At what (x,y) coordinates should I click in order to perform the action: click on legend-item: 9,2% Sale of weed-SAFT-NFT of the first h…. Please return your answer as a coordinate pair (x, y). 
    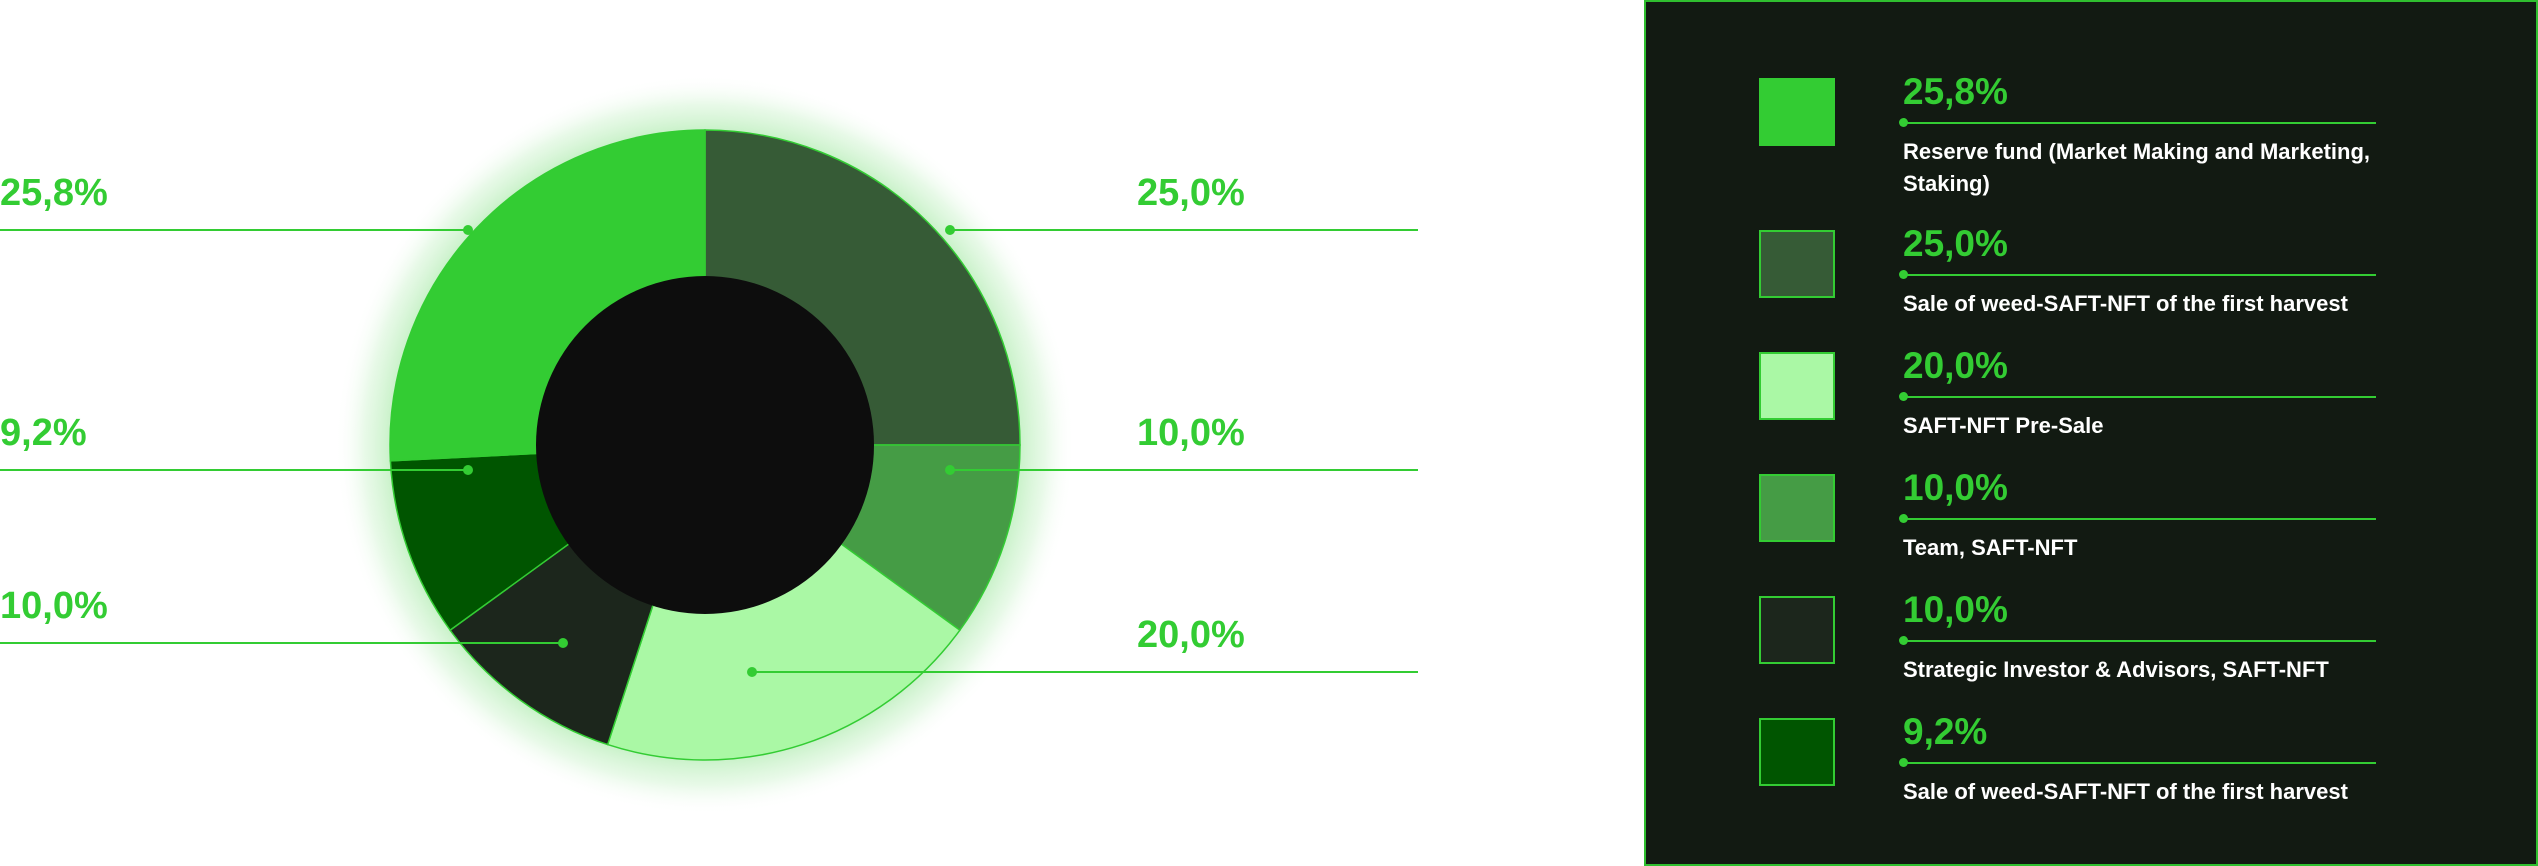
    Looking at the image, I should click on (2091, 767).